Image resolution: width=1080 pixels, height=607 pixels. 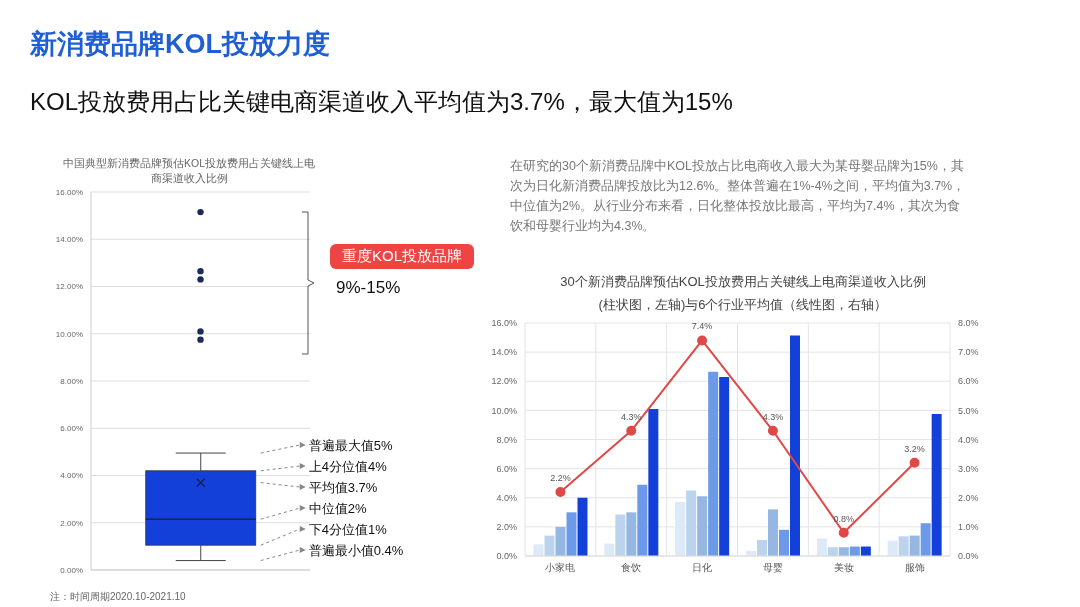 I want to click on annotation: 中位值2%, so click(x=337, y=509).